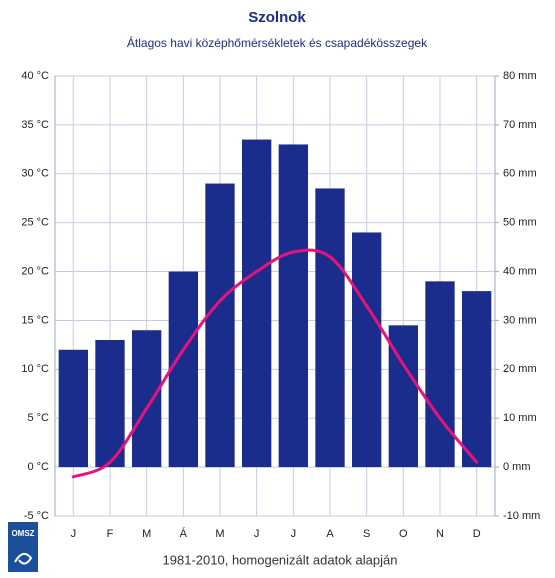  What do you see at coordinates (521, 516) in the screenshot?
I see `y2-tick-label: -10 mm` at bounding box center [521, 516].